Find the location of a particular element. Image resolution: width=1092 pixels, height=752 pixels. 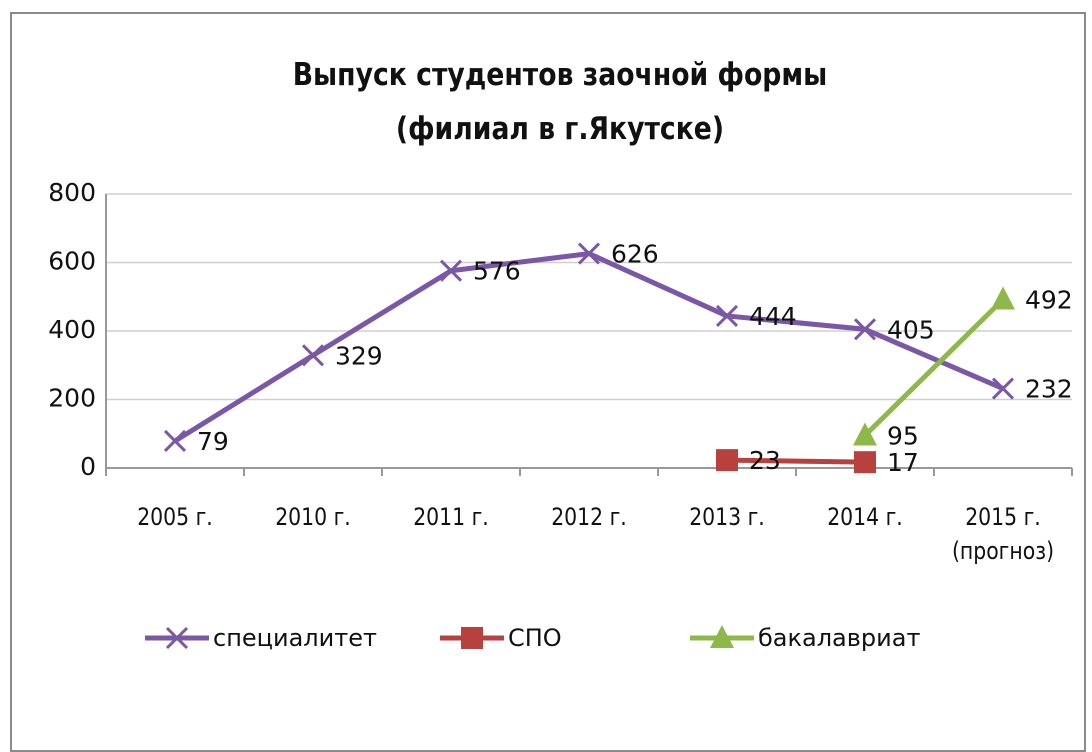

x-tick-label: 2011 г. is located at coordinates (451, 517).